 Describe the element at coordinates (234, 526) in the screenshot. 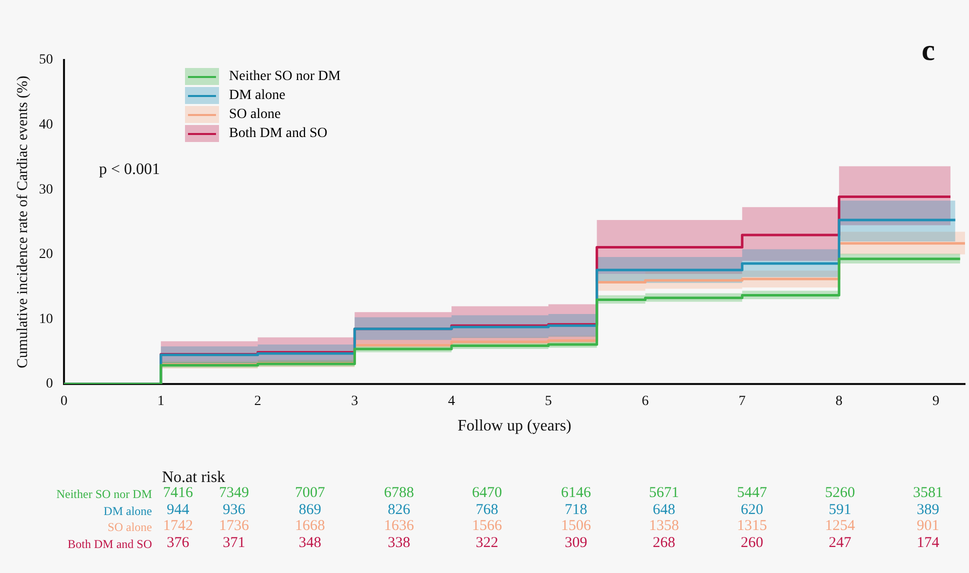

I see `text: 1736` at that location.